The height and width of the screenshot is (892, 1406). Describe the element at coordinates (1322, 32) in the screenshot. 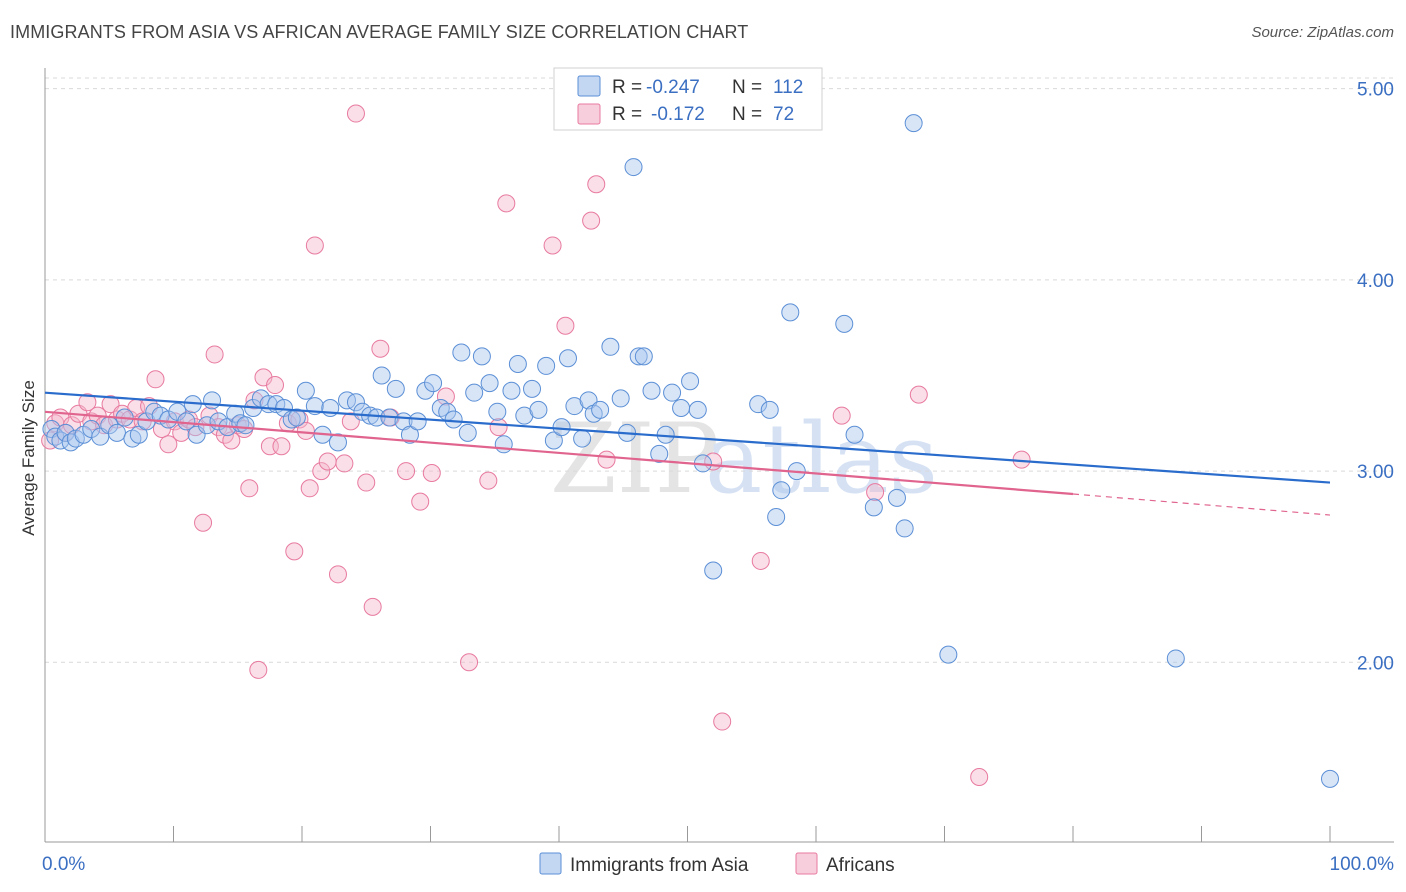

I see `chart-source: Source: ZipAtlas.com` at that location.